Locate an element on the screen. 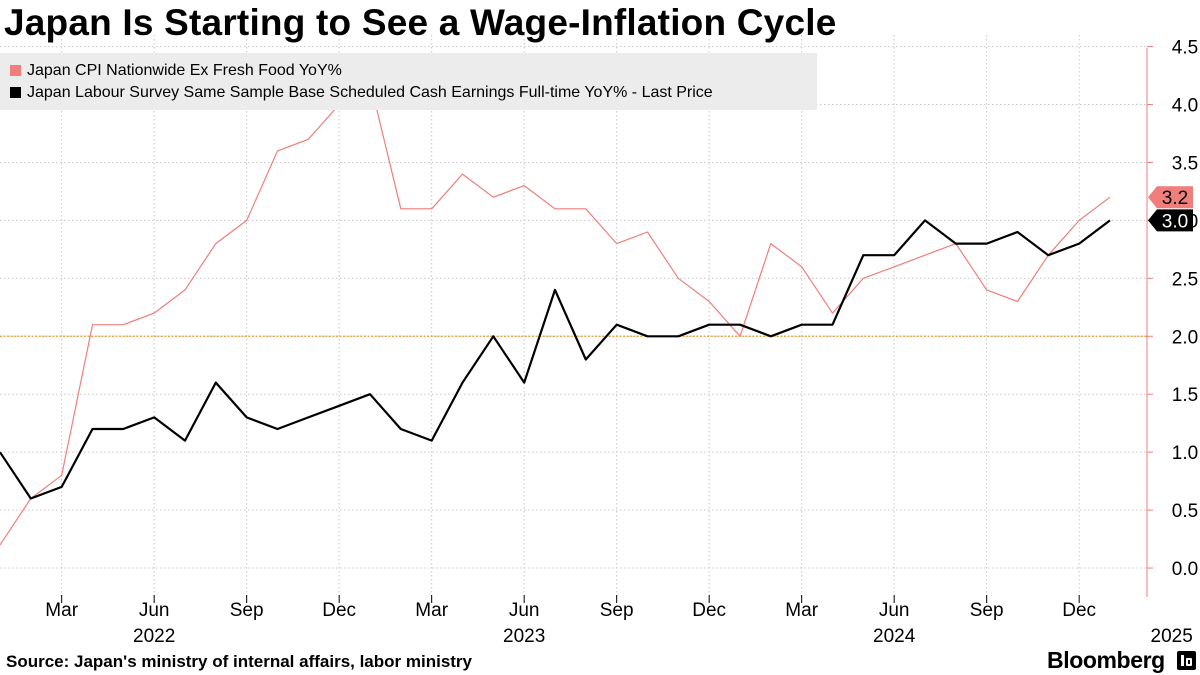 The height and width of the screenshot is (675, 1200). y-tick-label: 1.0 is located at coordinates (1185, 453).